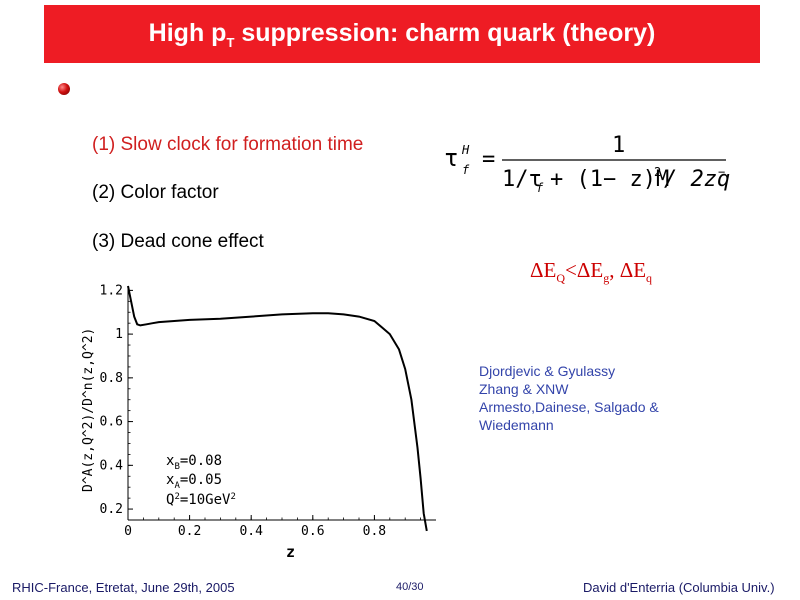  I want to click on formula-tau: τ, so click(451, 158).